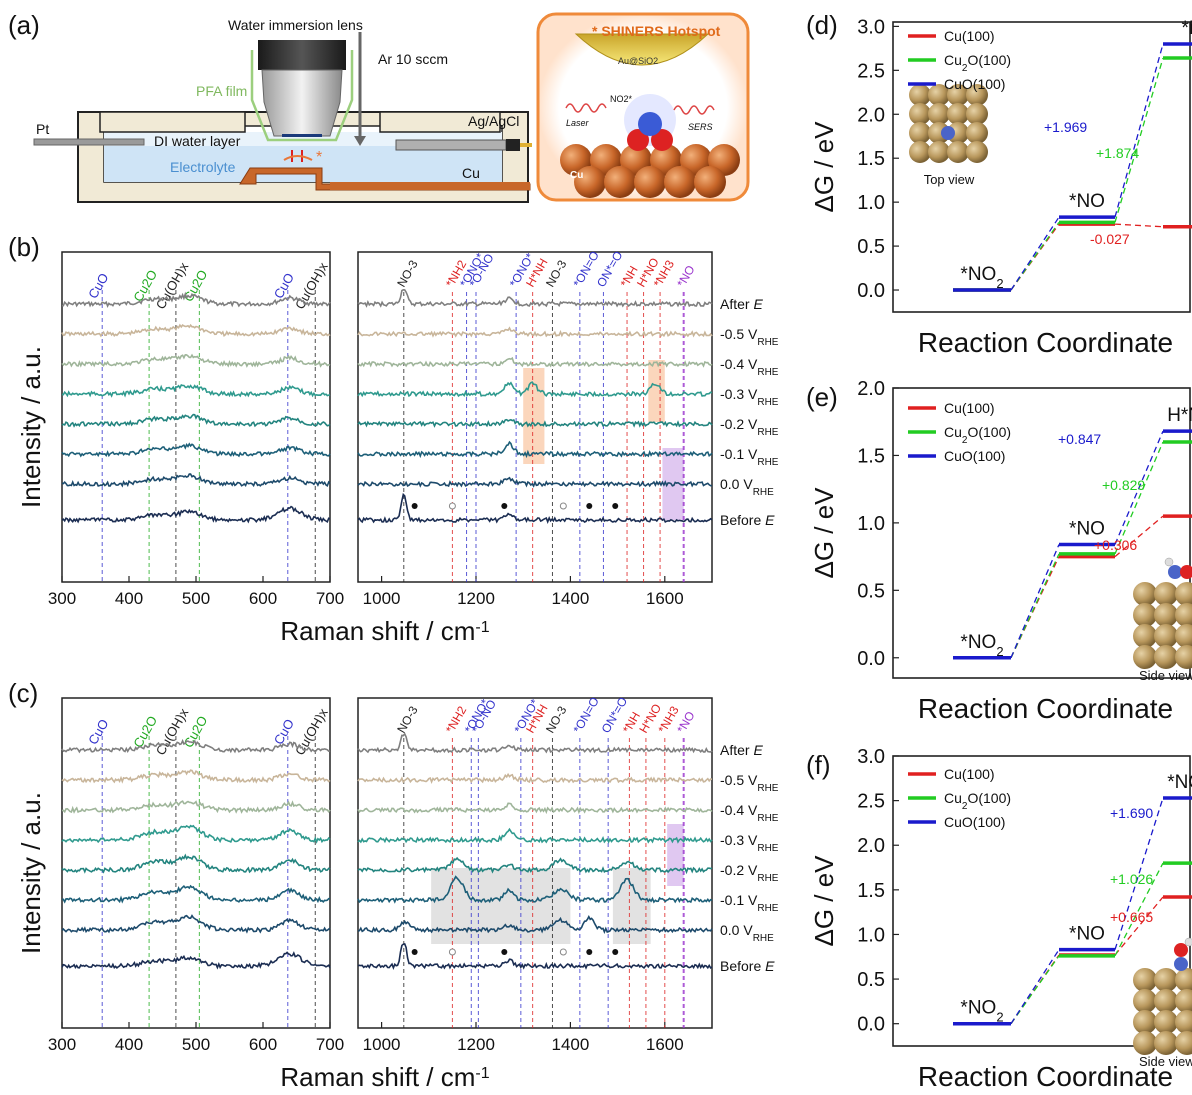  What do you see at coordinates (741, 304) in the screenshot?
I see `spectrum-potential-label: After E` at bounding box center [741, 304].